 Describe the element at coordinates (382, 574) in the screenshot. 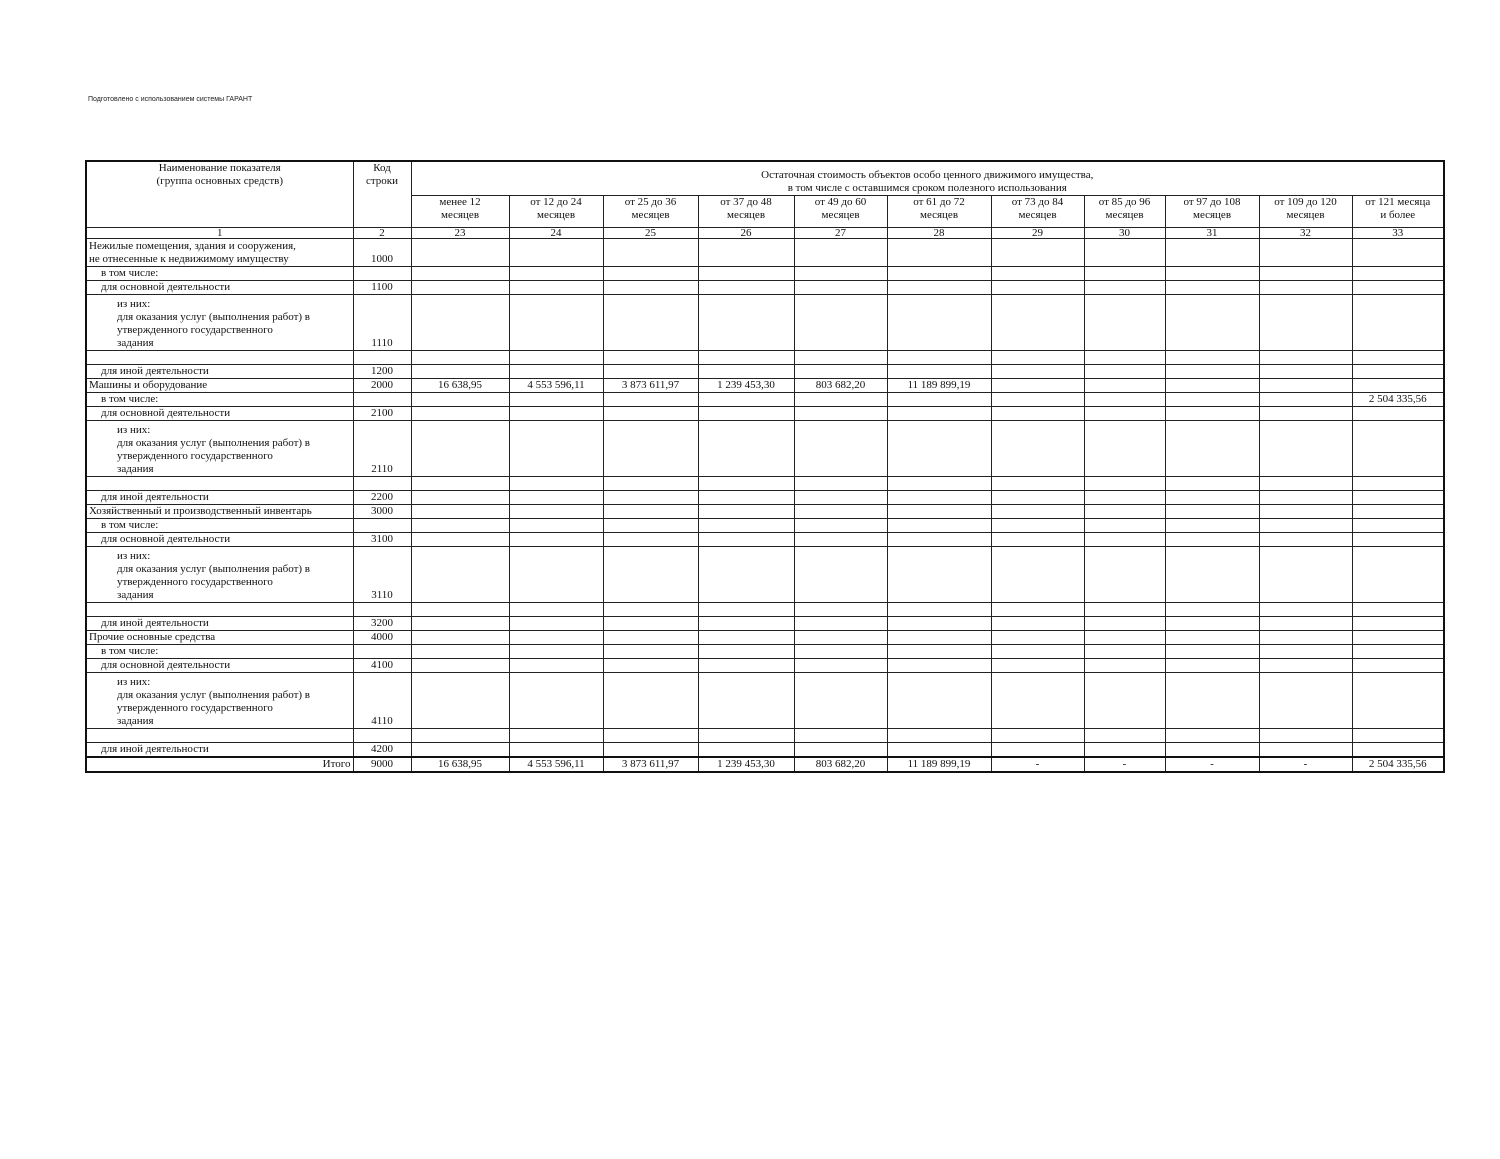

I see `row-code: 3110` at that location.